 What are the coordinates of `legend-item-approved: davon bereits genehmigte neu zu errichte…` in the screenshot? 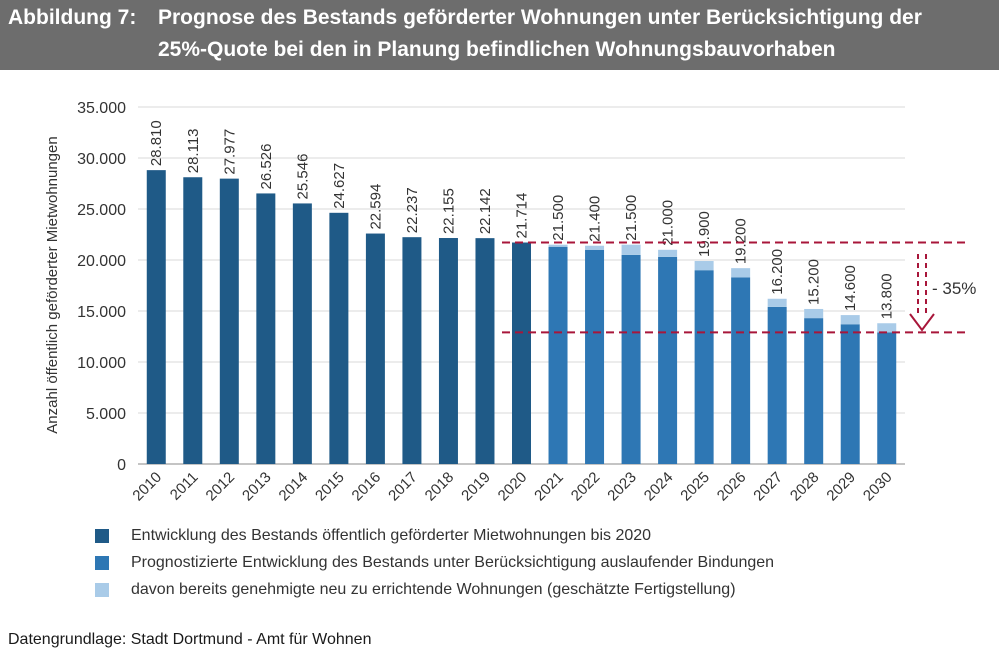 It's located at (434, 589).